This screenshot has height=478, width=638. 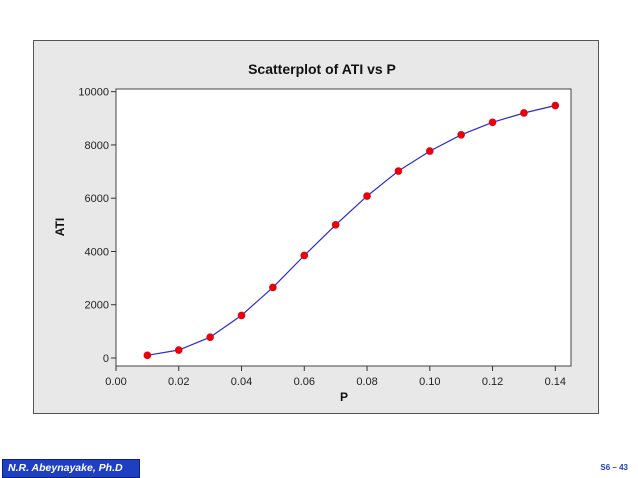 I want to click on x-tick-label: 0.02, so click(x=178, y=382).